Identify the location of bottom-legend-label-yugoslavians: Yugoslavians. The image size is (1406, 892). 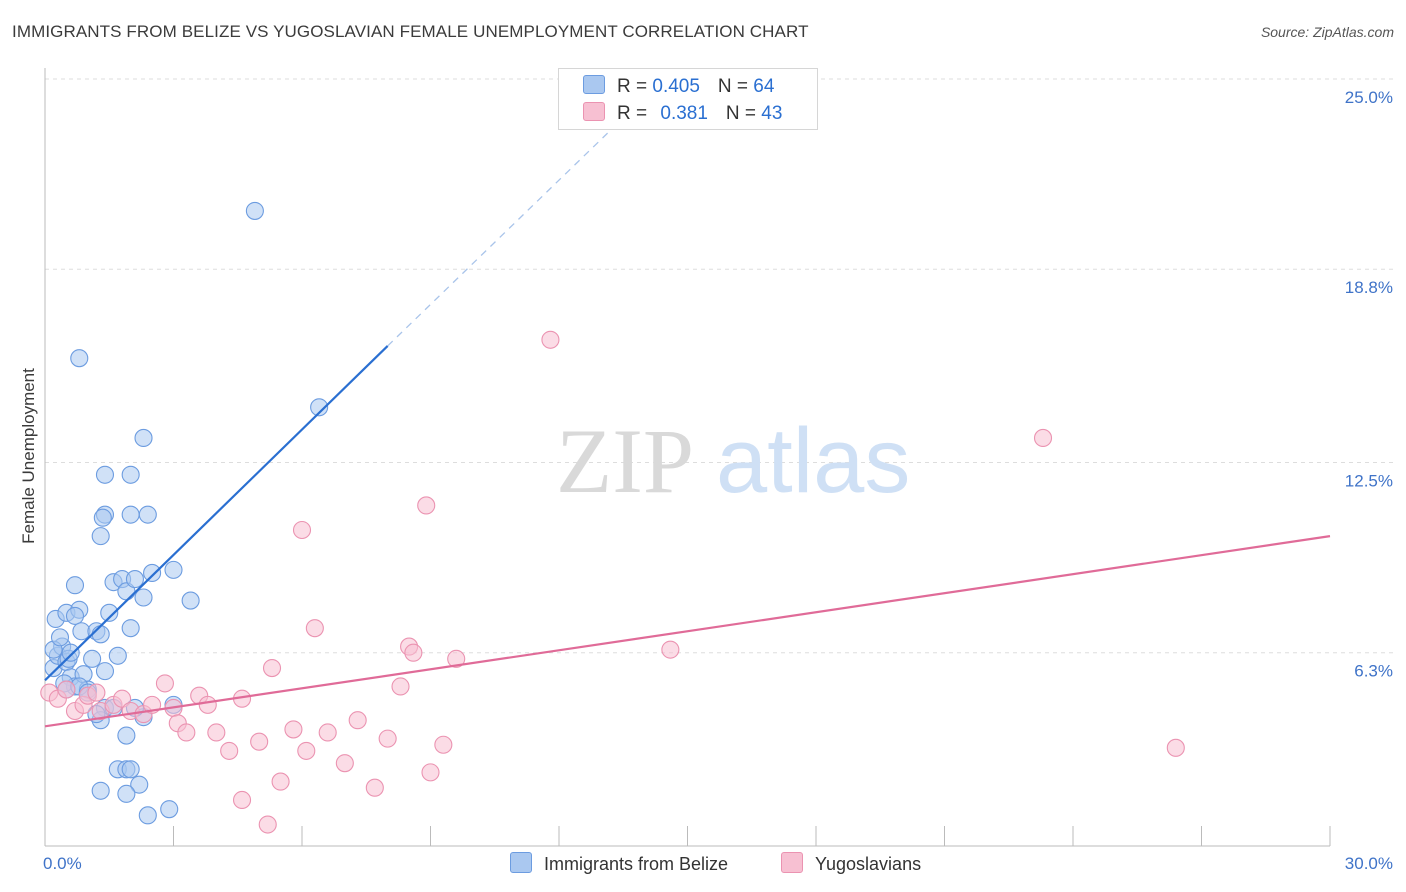
(868, 864).